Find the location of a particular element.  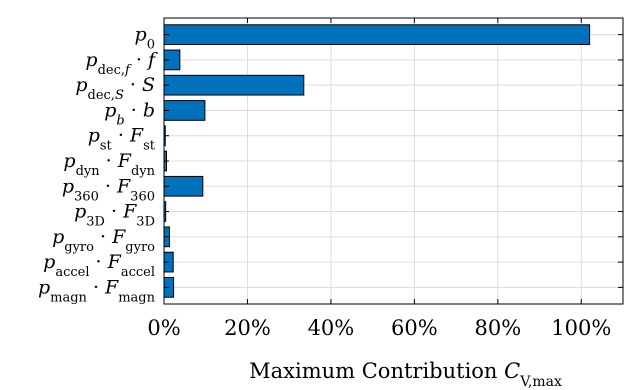

y-tick-label: pdec,S · S is located at coordinates (115, 88).